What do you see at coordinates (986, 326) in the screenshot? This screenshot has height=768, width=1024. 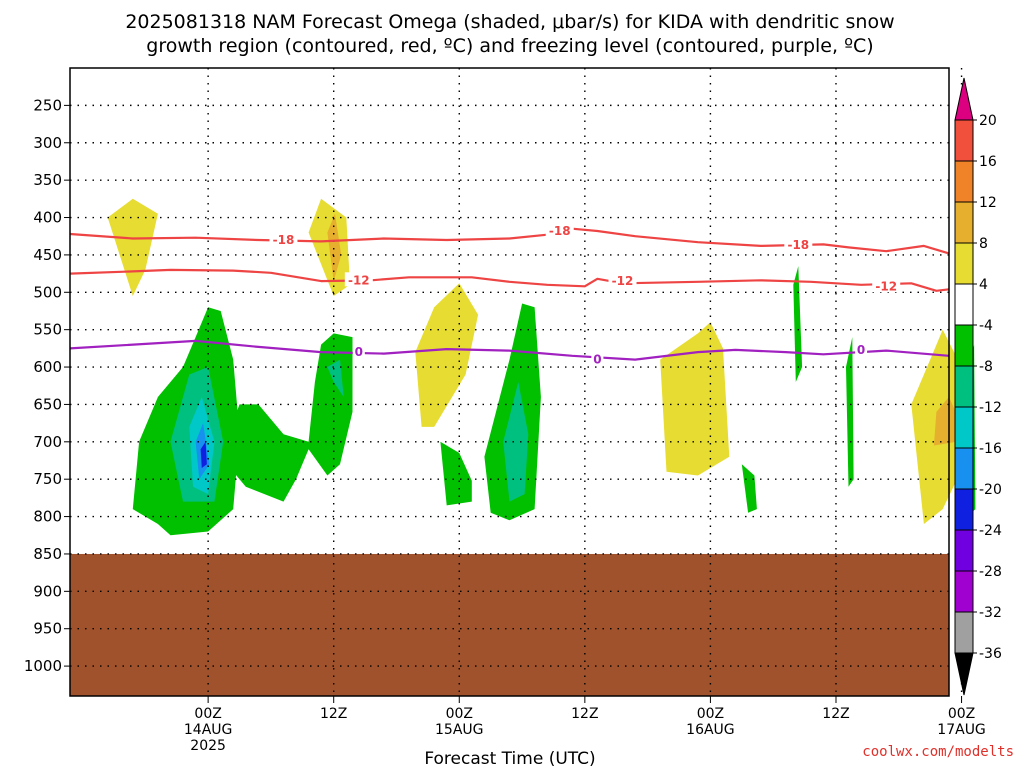 I see `colorbar-label: -4` at bounding box center [986, 326].